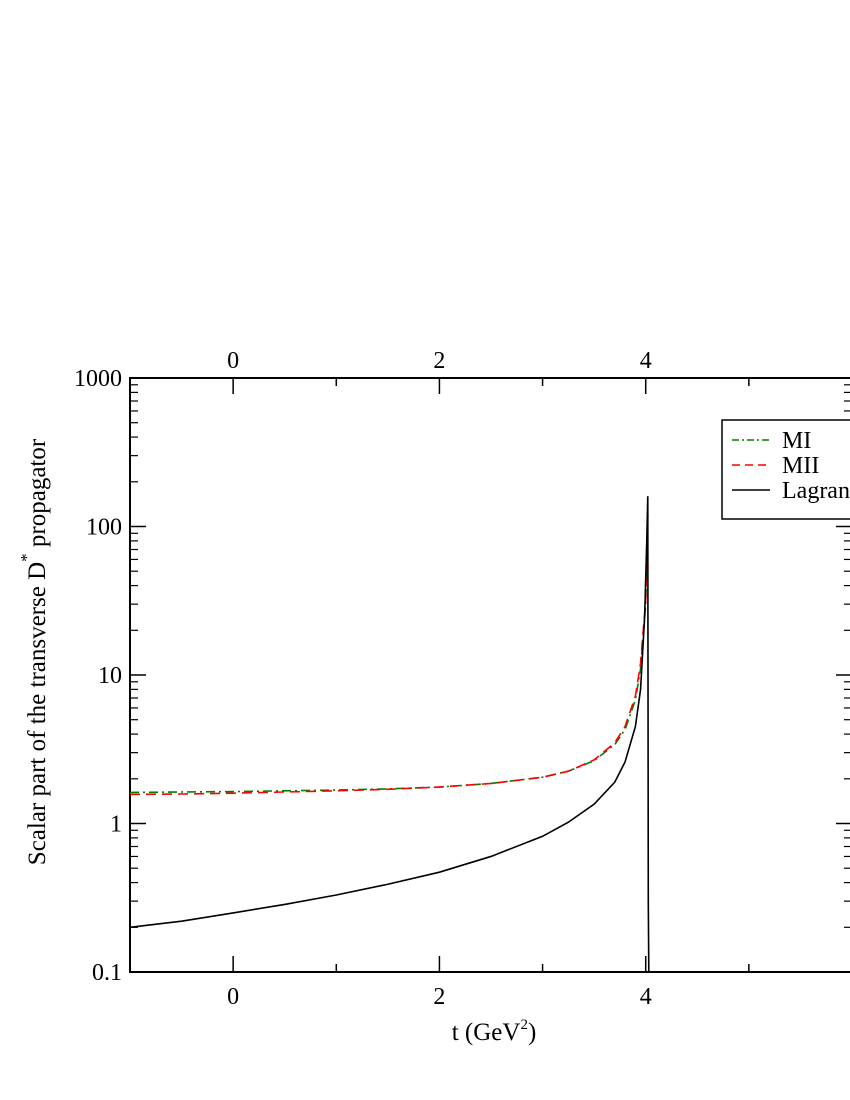 This screenshot has height=1100, width=850. What do you see at coordinates (439, 997) in the screenshot?
I see `x-tick-label-bottom: 2` at bounding box center [439, 997].